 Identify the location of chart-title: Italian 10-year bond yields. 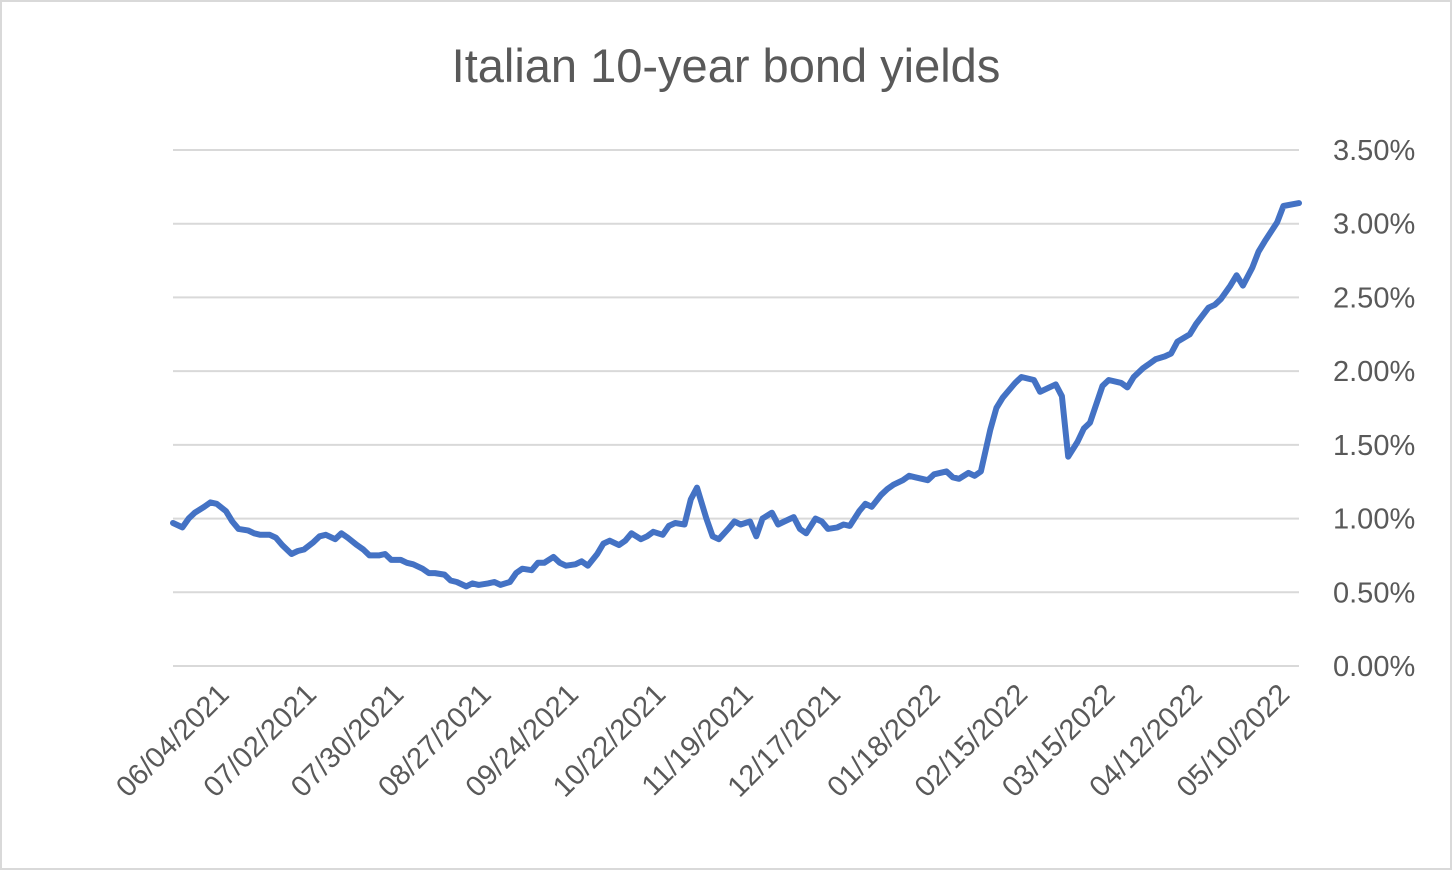
(726, 65).